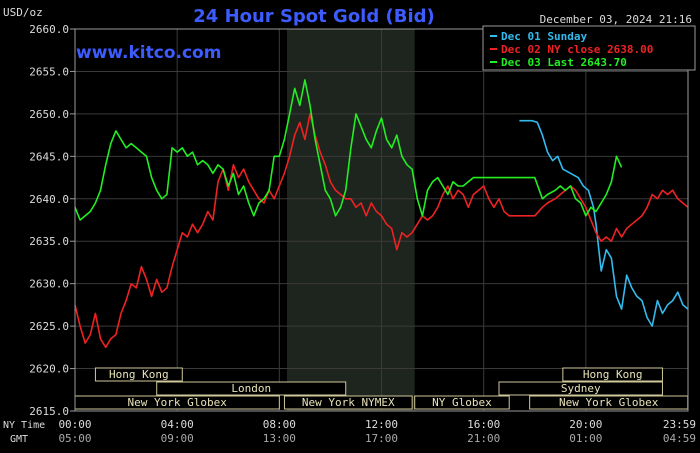 The width and height of the screenshot is (700, 453). What do you see at coordinates (604, 223) in the screenshot?
I see `series-line` at bounding box center [604, 223].